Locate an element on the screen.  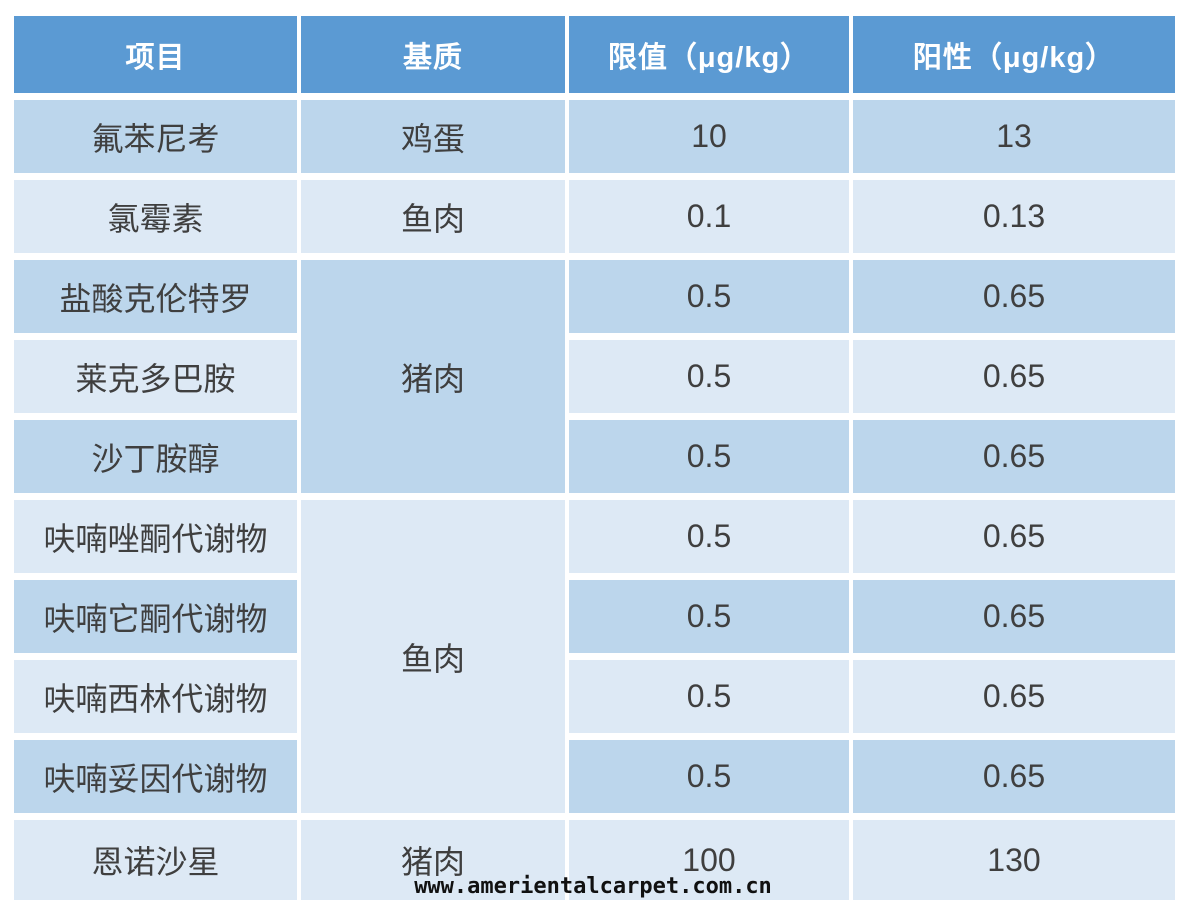
cell-item: 呋喃唑酮代谢物 is located at coordinates (155, 536).